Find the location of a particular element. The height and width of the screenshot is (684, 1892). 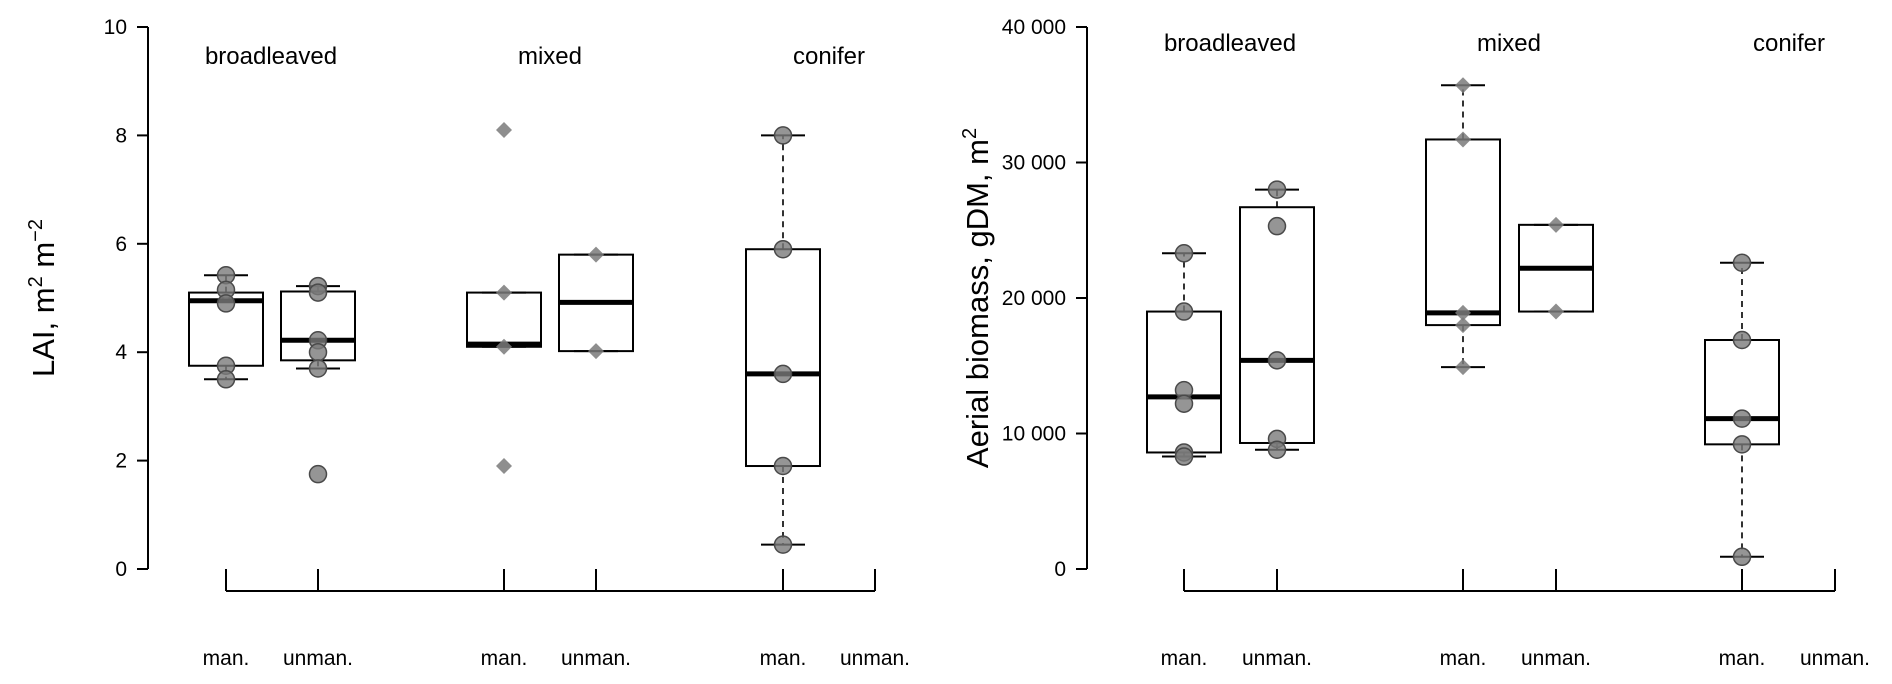

y-tick-label: 10 000 is located at coordinates (1034, 434).